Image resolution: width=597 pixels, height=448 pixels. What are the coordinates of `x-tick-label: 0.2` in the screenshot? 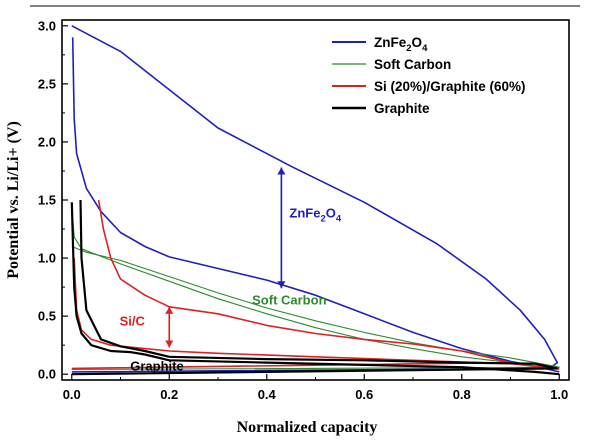 It's located at (169, 394).